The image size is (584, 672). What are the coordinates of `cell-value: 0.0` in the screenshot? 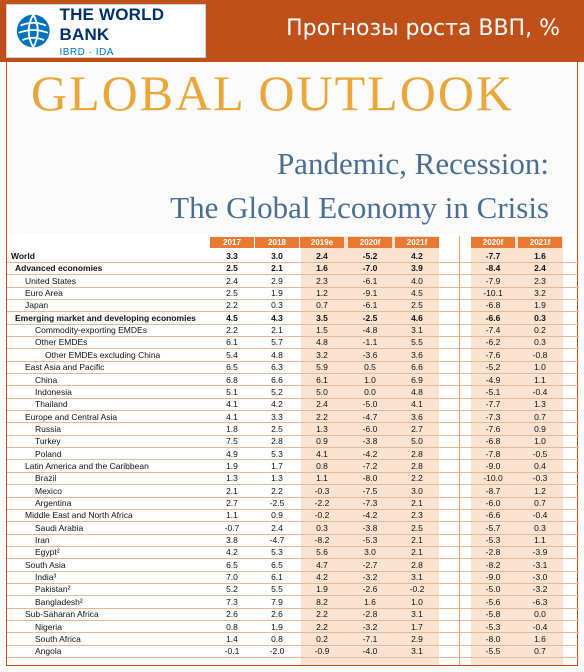 It's located at (540, 614).